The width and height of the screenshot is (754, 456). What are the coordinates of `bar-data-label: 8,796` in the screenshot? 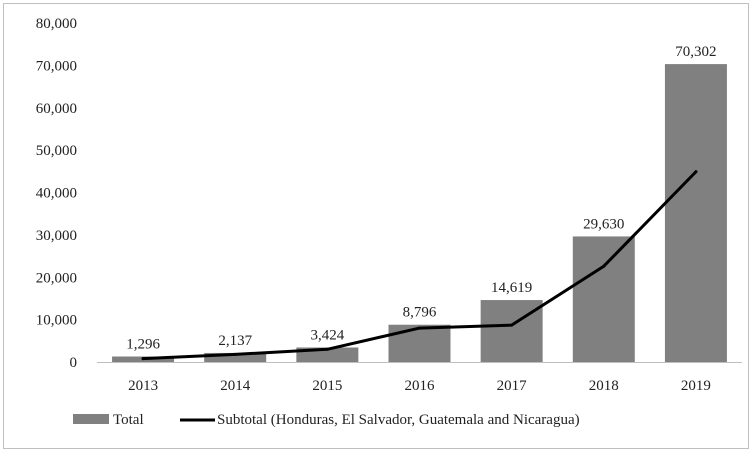 It's located at (420, 313).